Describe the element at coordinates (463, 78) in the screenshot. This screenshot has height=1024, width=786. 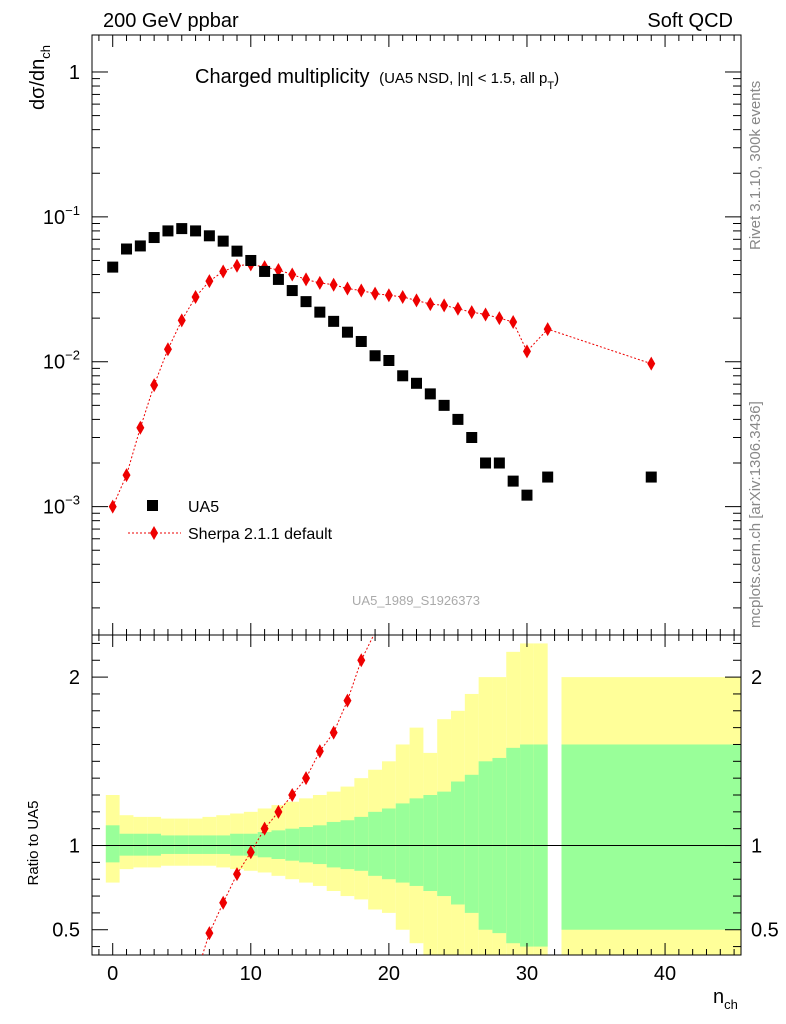
I see `title-sub: (UA5 NSD, |η| < 1.5, all p` at that location.